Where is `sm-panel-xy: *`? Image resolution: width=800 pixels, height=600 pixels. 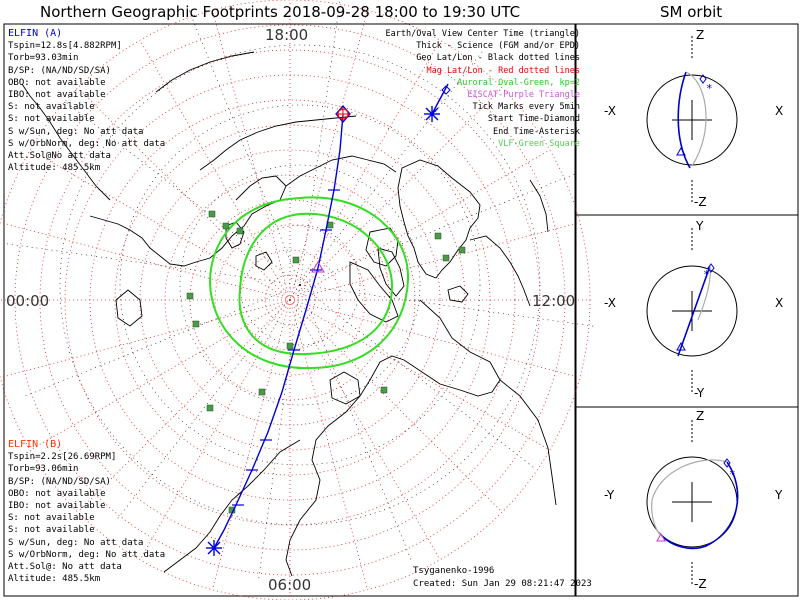 sm-panel-xy: * is located at coordinates (692, 311).